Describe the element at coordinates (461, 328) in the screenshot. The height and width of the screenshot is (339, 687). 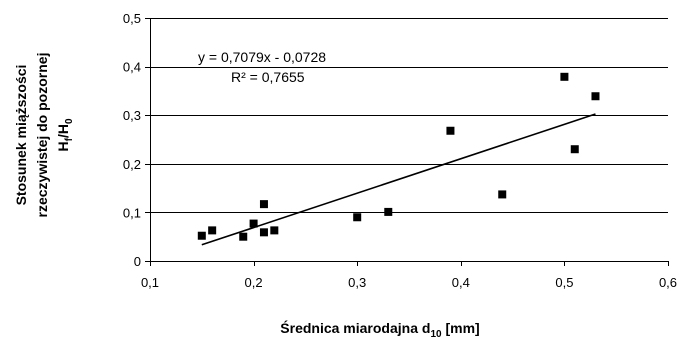
I see `x-axis-title-unit: [mm]` at that location.